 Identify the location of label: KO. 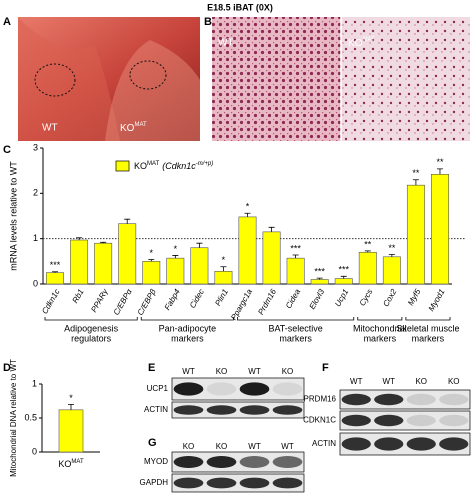
(355, 43).